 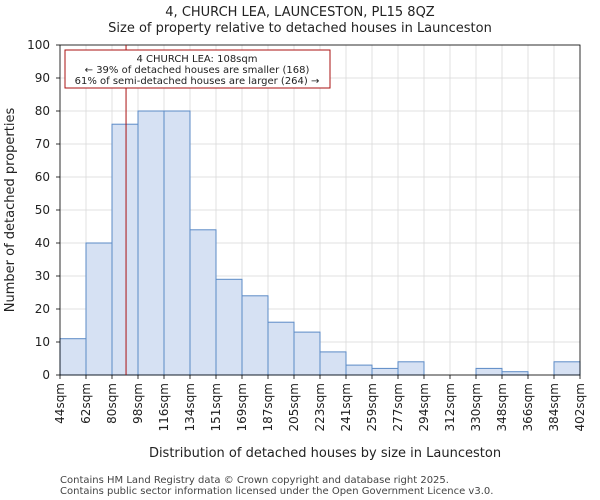 What do you see at coordinates (372, 407) in the screenshot?
I see `x-tick-label: 259sqm` at bounding box center [372, 407].